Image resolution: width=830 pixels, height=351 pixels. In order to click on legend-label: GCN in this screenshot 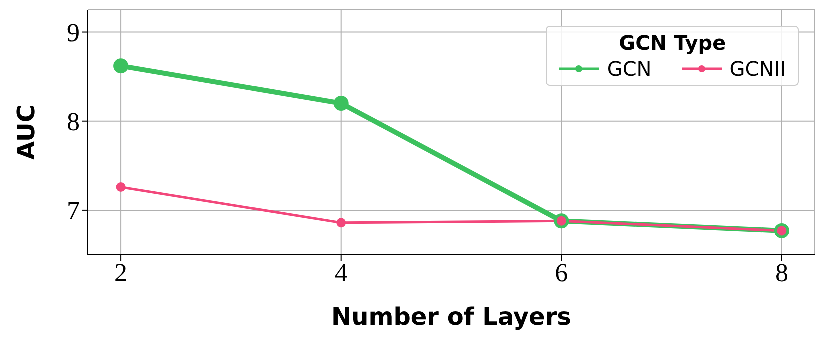, I will do `click(629, 69)`.